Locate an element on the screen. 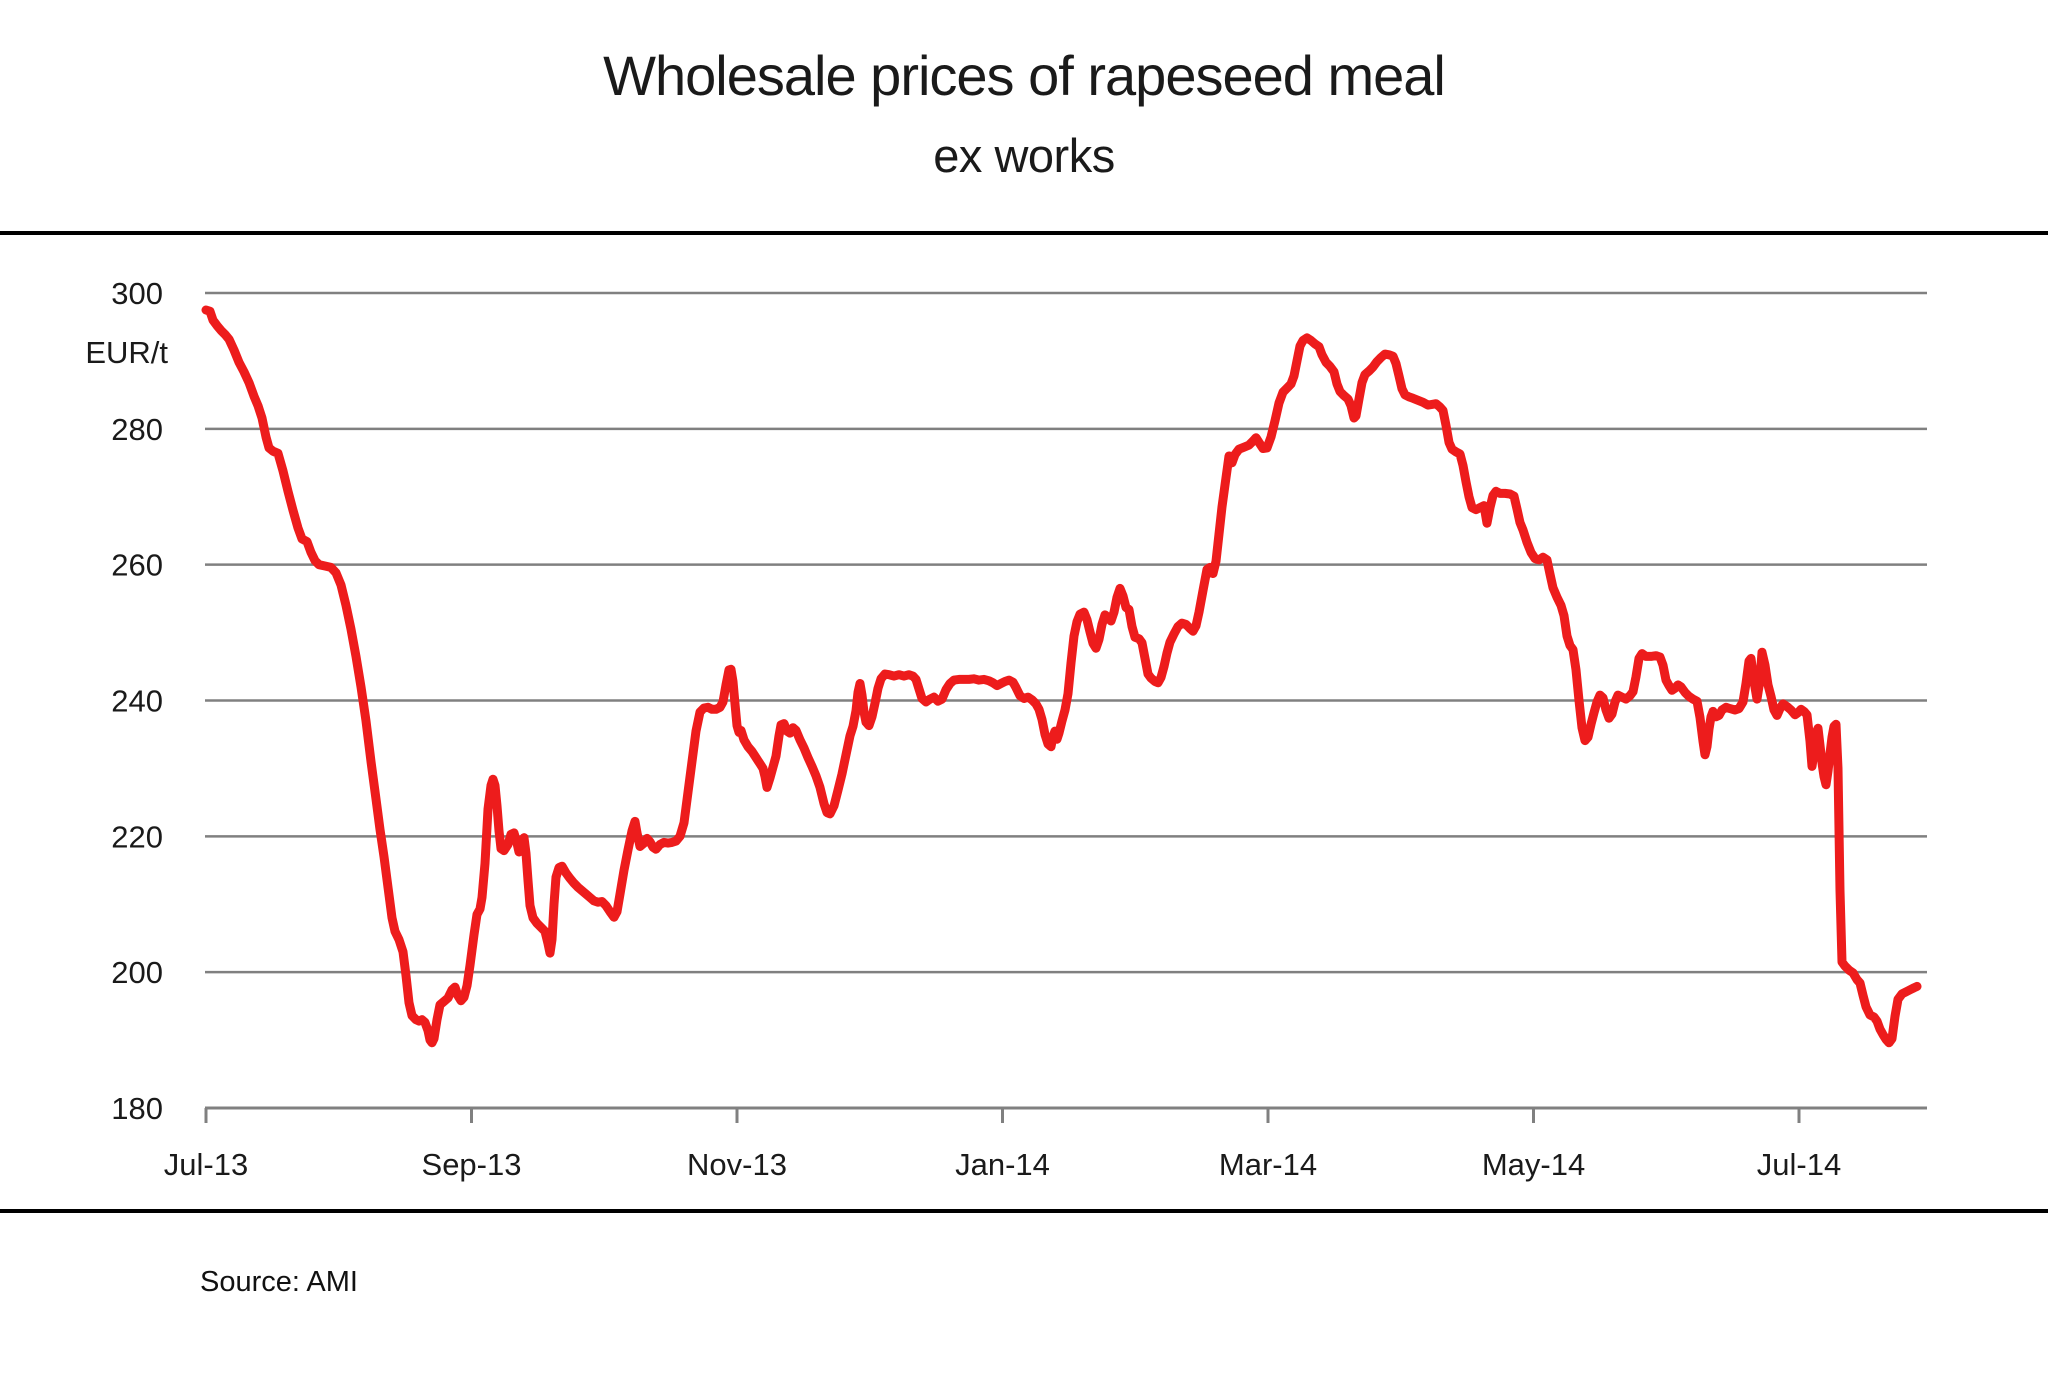 This screenshot has height=1400, width=2048. y-tick-label-240: 240 is located at coordinates (137, 701).